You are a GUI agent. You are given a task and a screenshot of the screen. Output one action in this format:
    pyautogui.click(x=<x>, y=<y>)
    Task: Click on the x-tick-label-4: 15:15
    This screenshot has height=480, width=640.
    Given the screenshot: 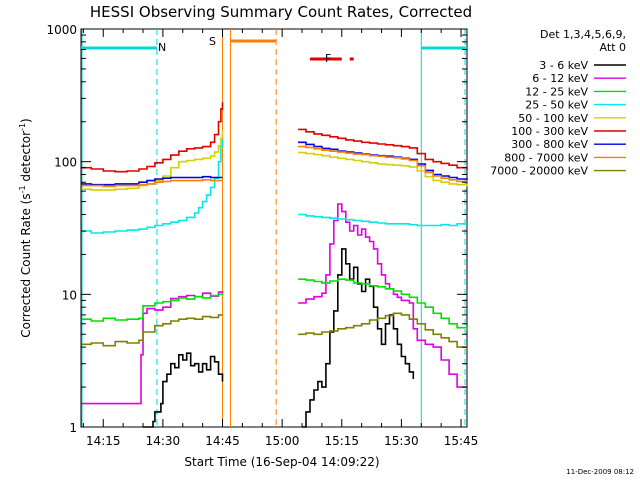 What is the action you would take?
    pyautogui.click(x=341, y=441)
    